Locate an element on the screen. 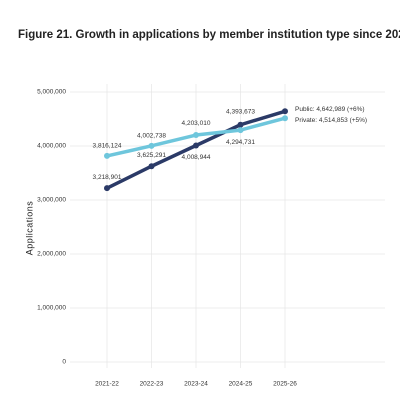 The image size is (400, 400). y-axis-title: Applications is located at coordinates (29, 228).